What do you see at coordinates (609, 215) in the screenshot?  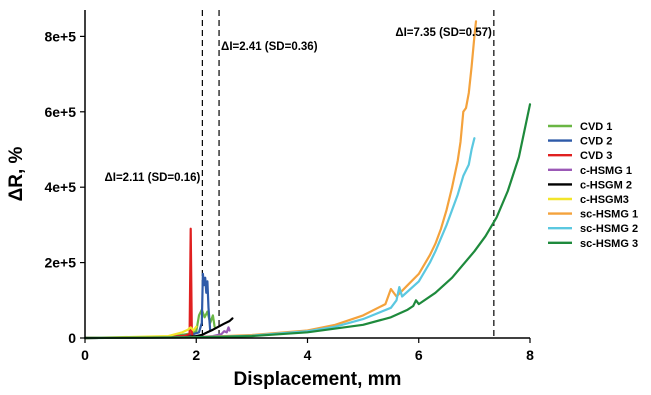 I see `legend-label-7: sc-HSMG 1` at bounding box center [609, 215].